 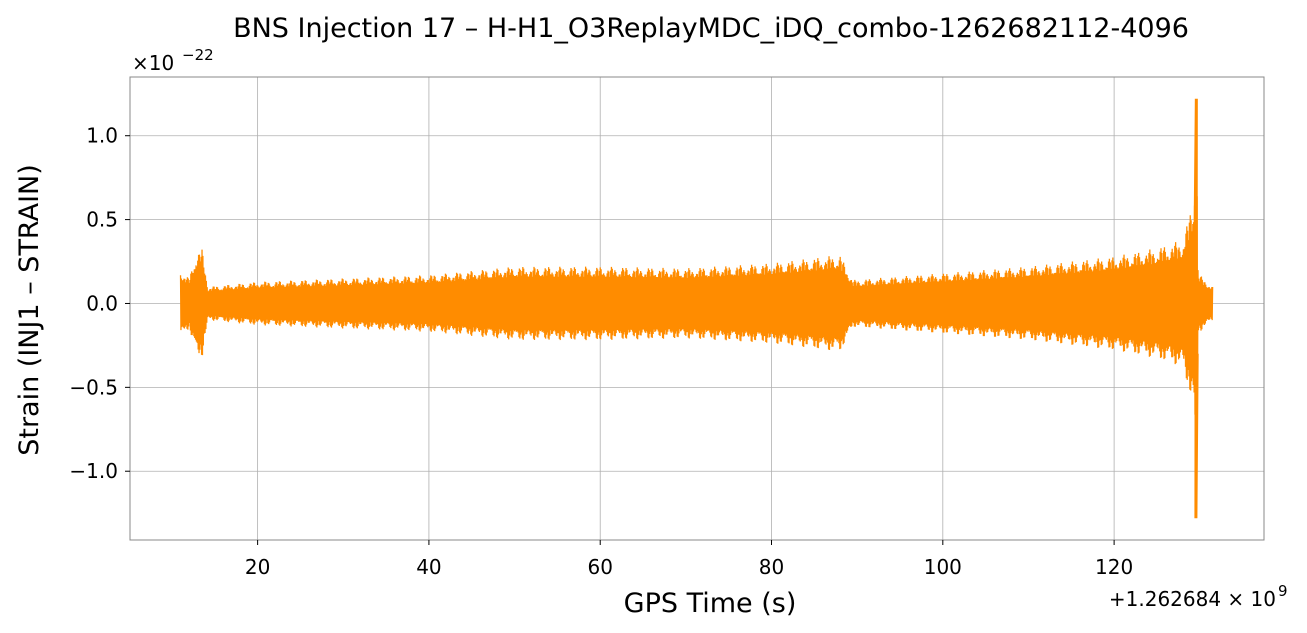 What do you see at coordinates (1192, 599) in the screenshot?
I see `x-offset-base: +1.262684 × 10` at bounding box center [1192, 599].